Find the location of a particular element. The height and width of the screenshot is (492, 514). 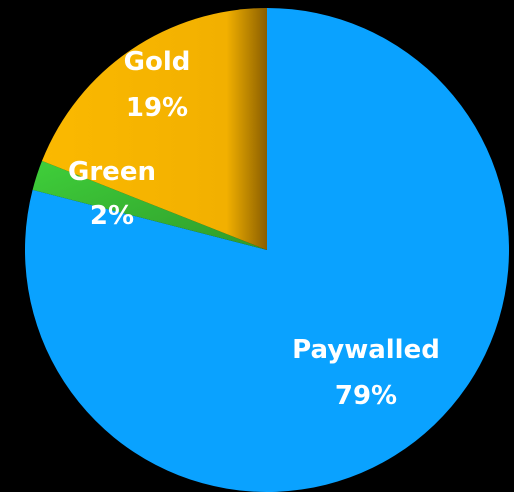

slice-label-paywalled: Paywalled is located at coordinates (366, 350).